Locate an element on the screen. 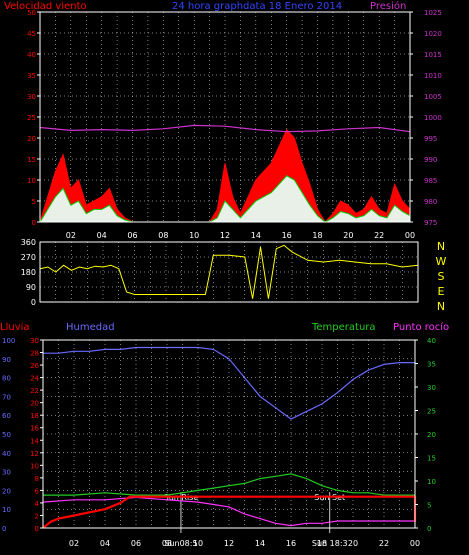  average-wind-line is located at coordinates (225, 199).